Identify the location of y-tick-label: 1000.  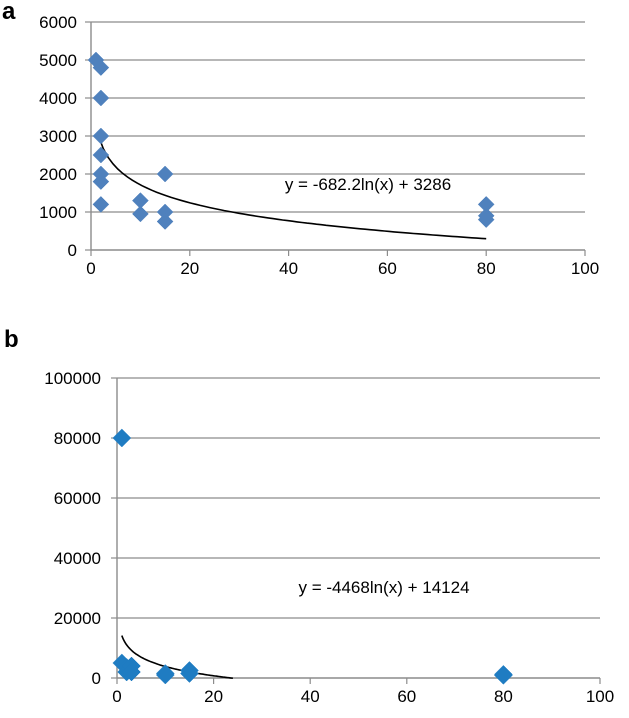
(58, 212).